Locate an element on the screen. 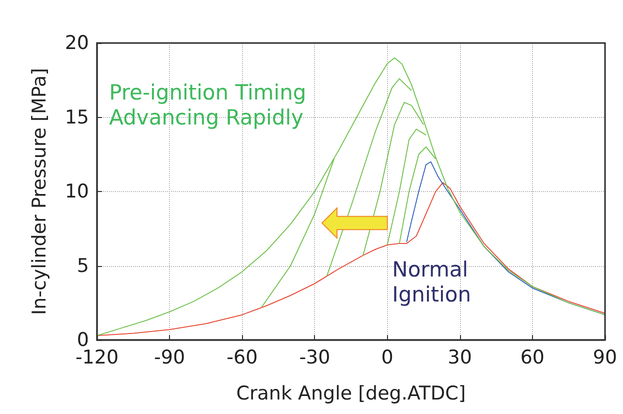  x-tick-label: 60 is located at coordinates (532, 357).